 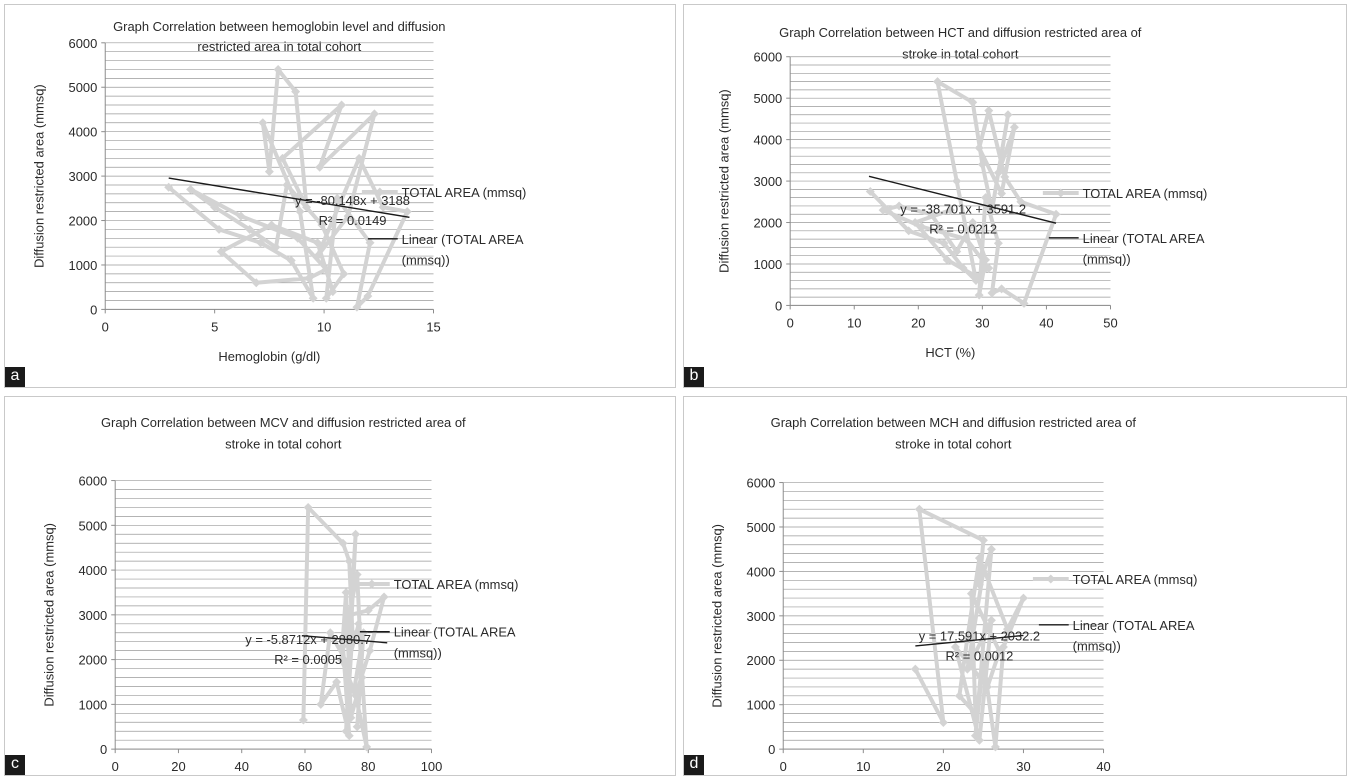 I want to click on chart-c-title-line-1: stroke in total cohort, so click(x=283, y=444).